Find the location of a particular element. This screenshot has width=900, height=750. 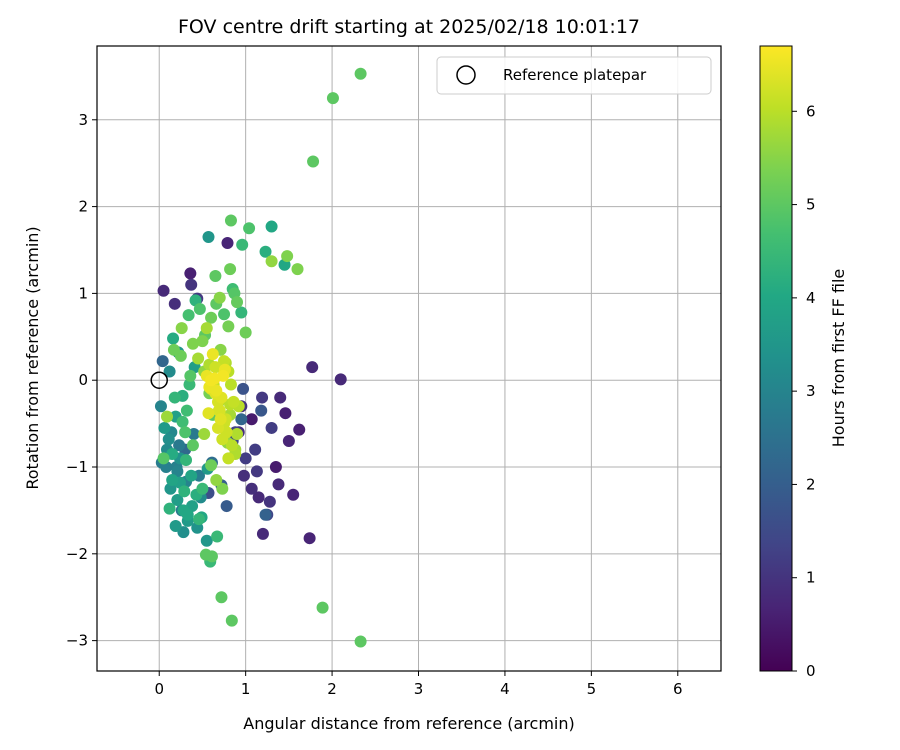

legend-reference-marker is located at coordinates (466, 75).